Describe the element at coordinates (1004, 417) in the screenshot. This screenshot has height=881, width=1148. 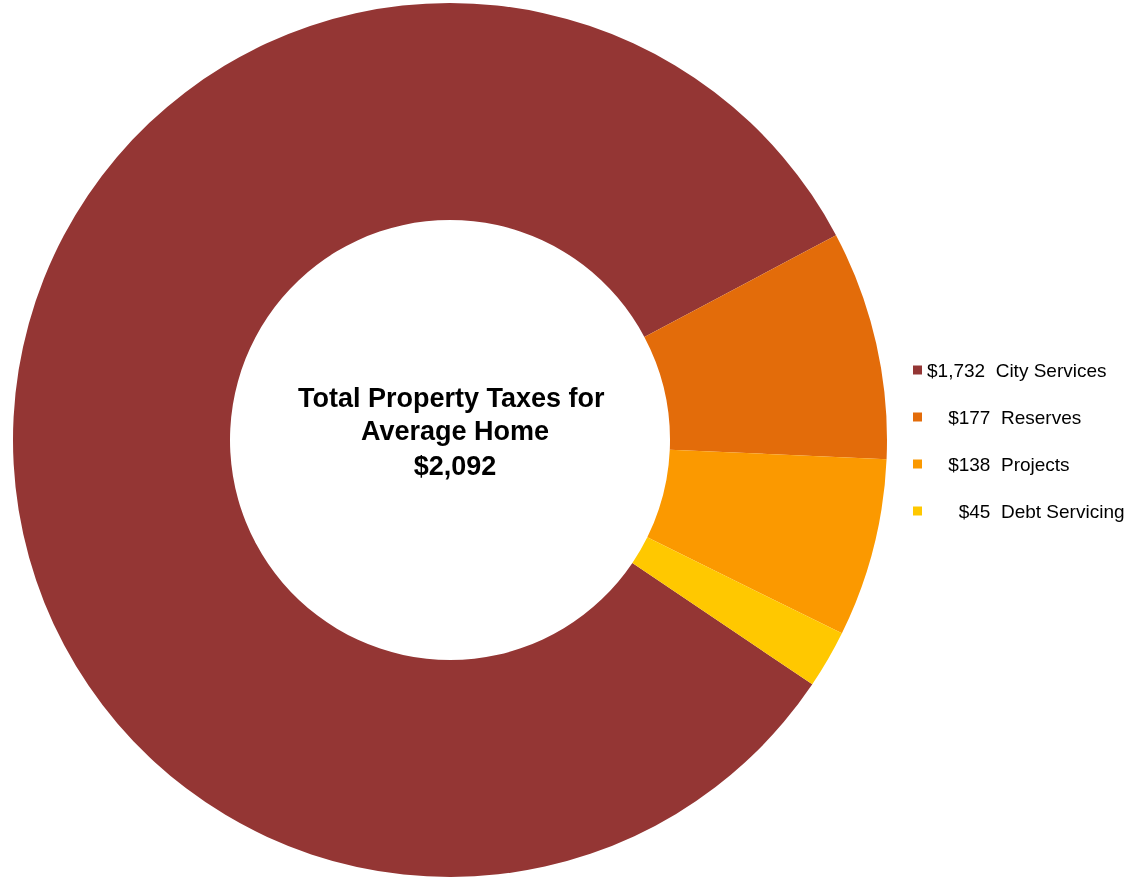
I see `legend-label: $177 Reserves` at that location.